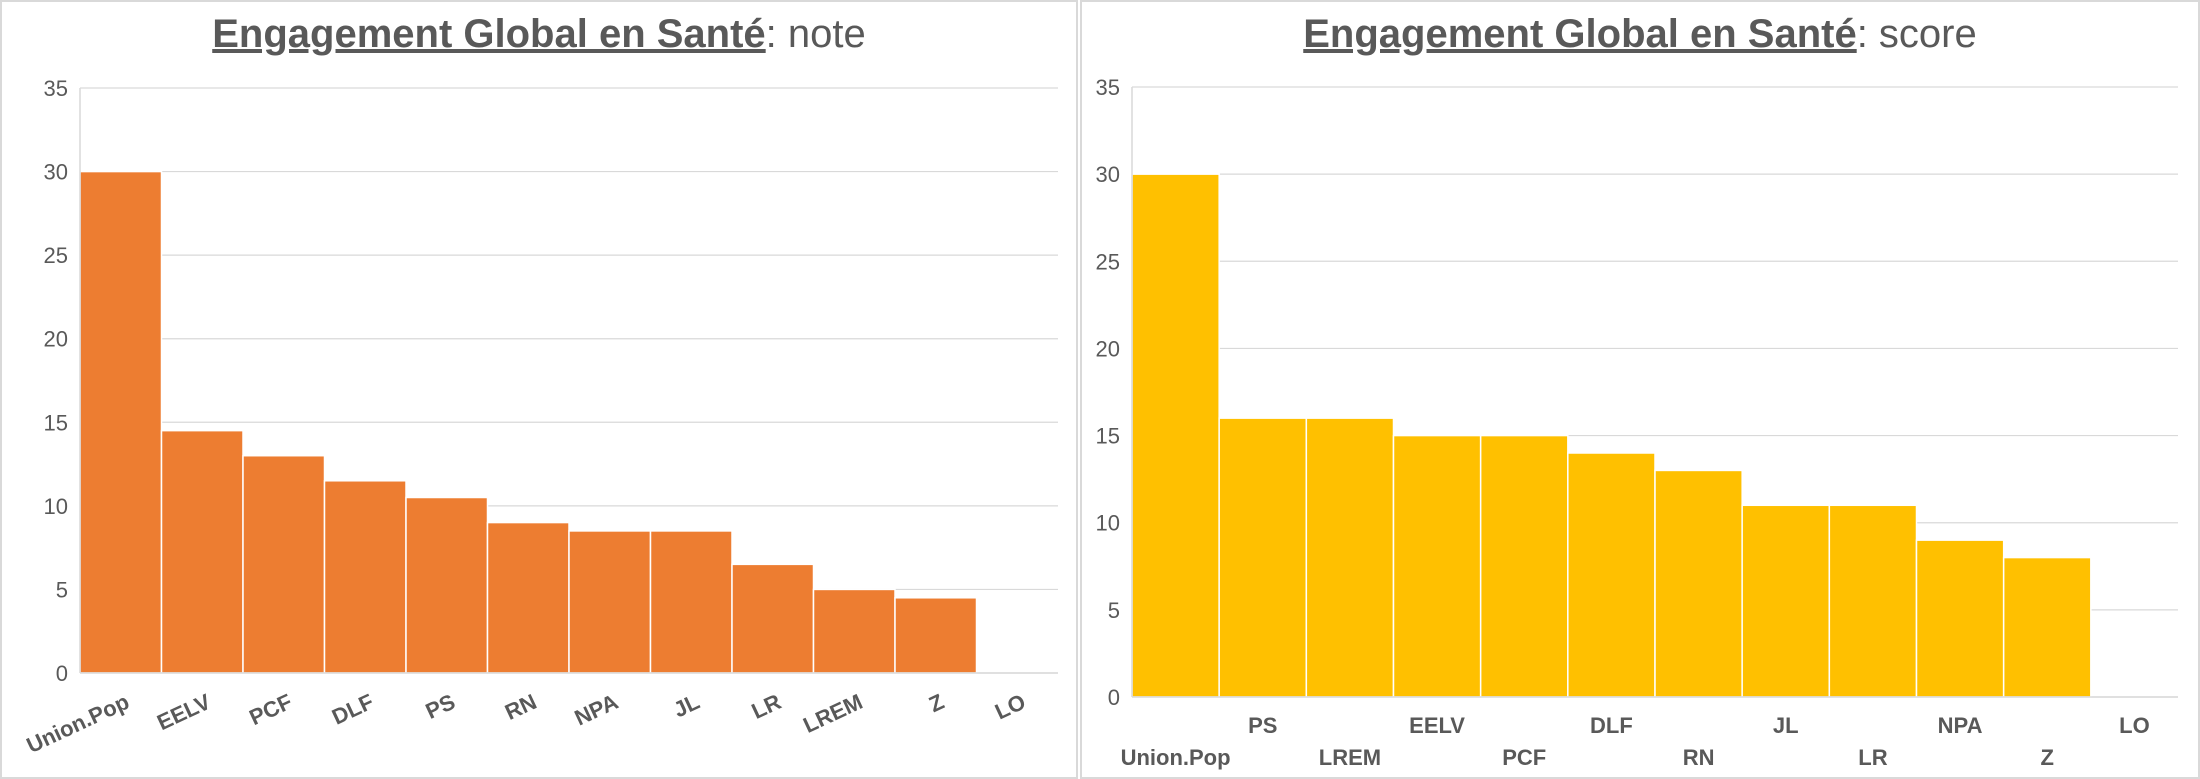  I want to click on chart-title-score-rest: : score, so click(1916, 34).